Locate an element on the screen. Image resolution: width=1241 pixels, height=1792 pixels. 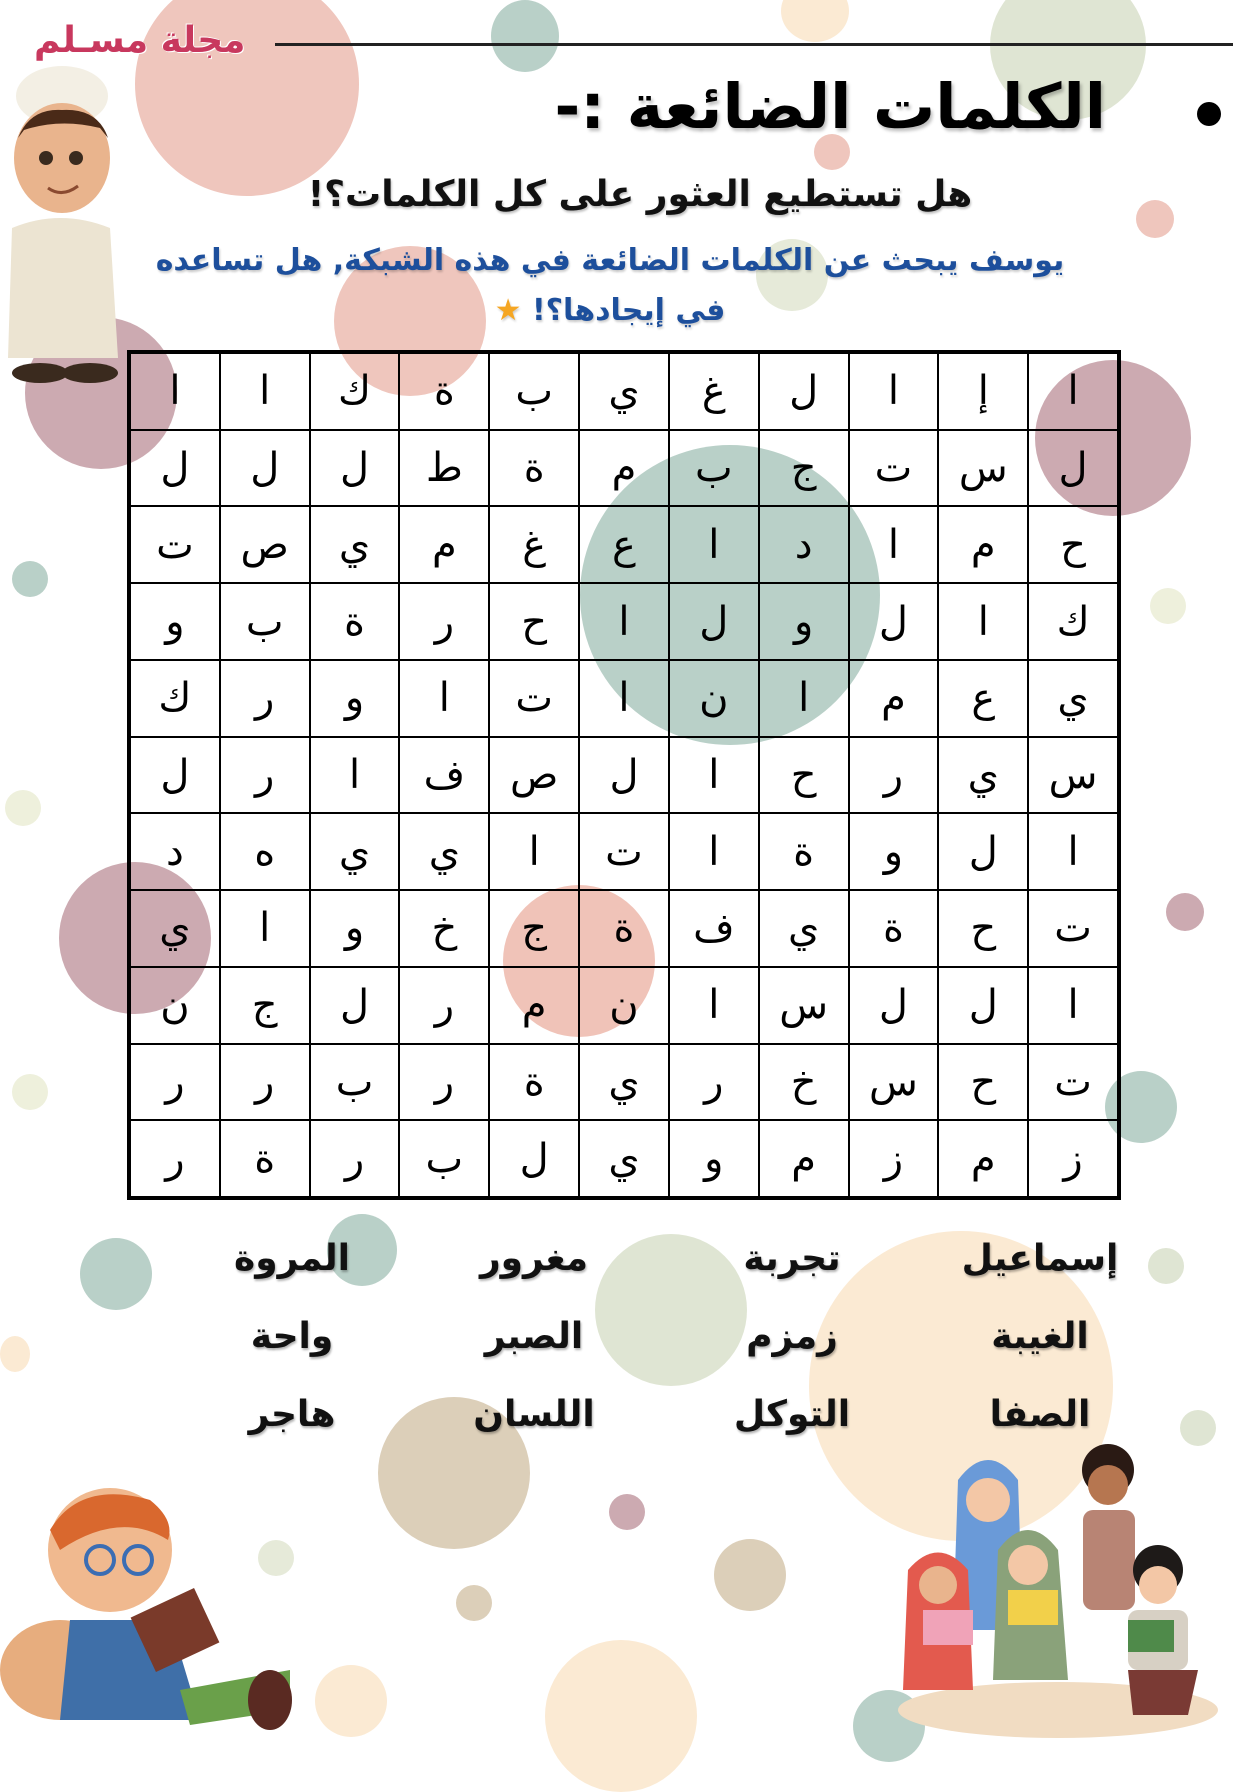
grid-cell: ص is located at coordinates (264, 545).